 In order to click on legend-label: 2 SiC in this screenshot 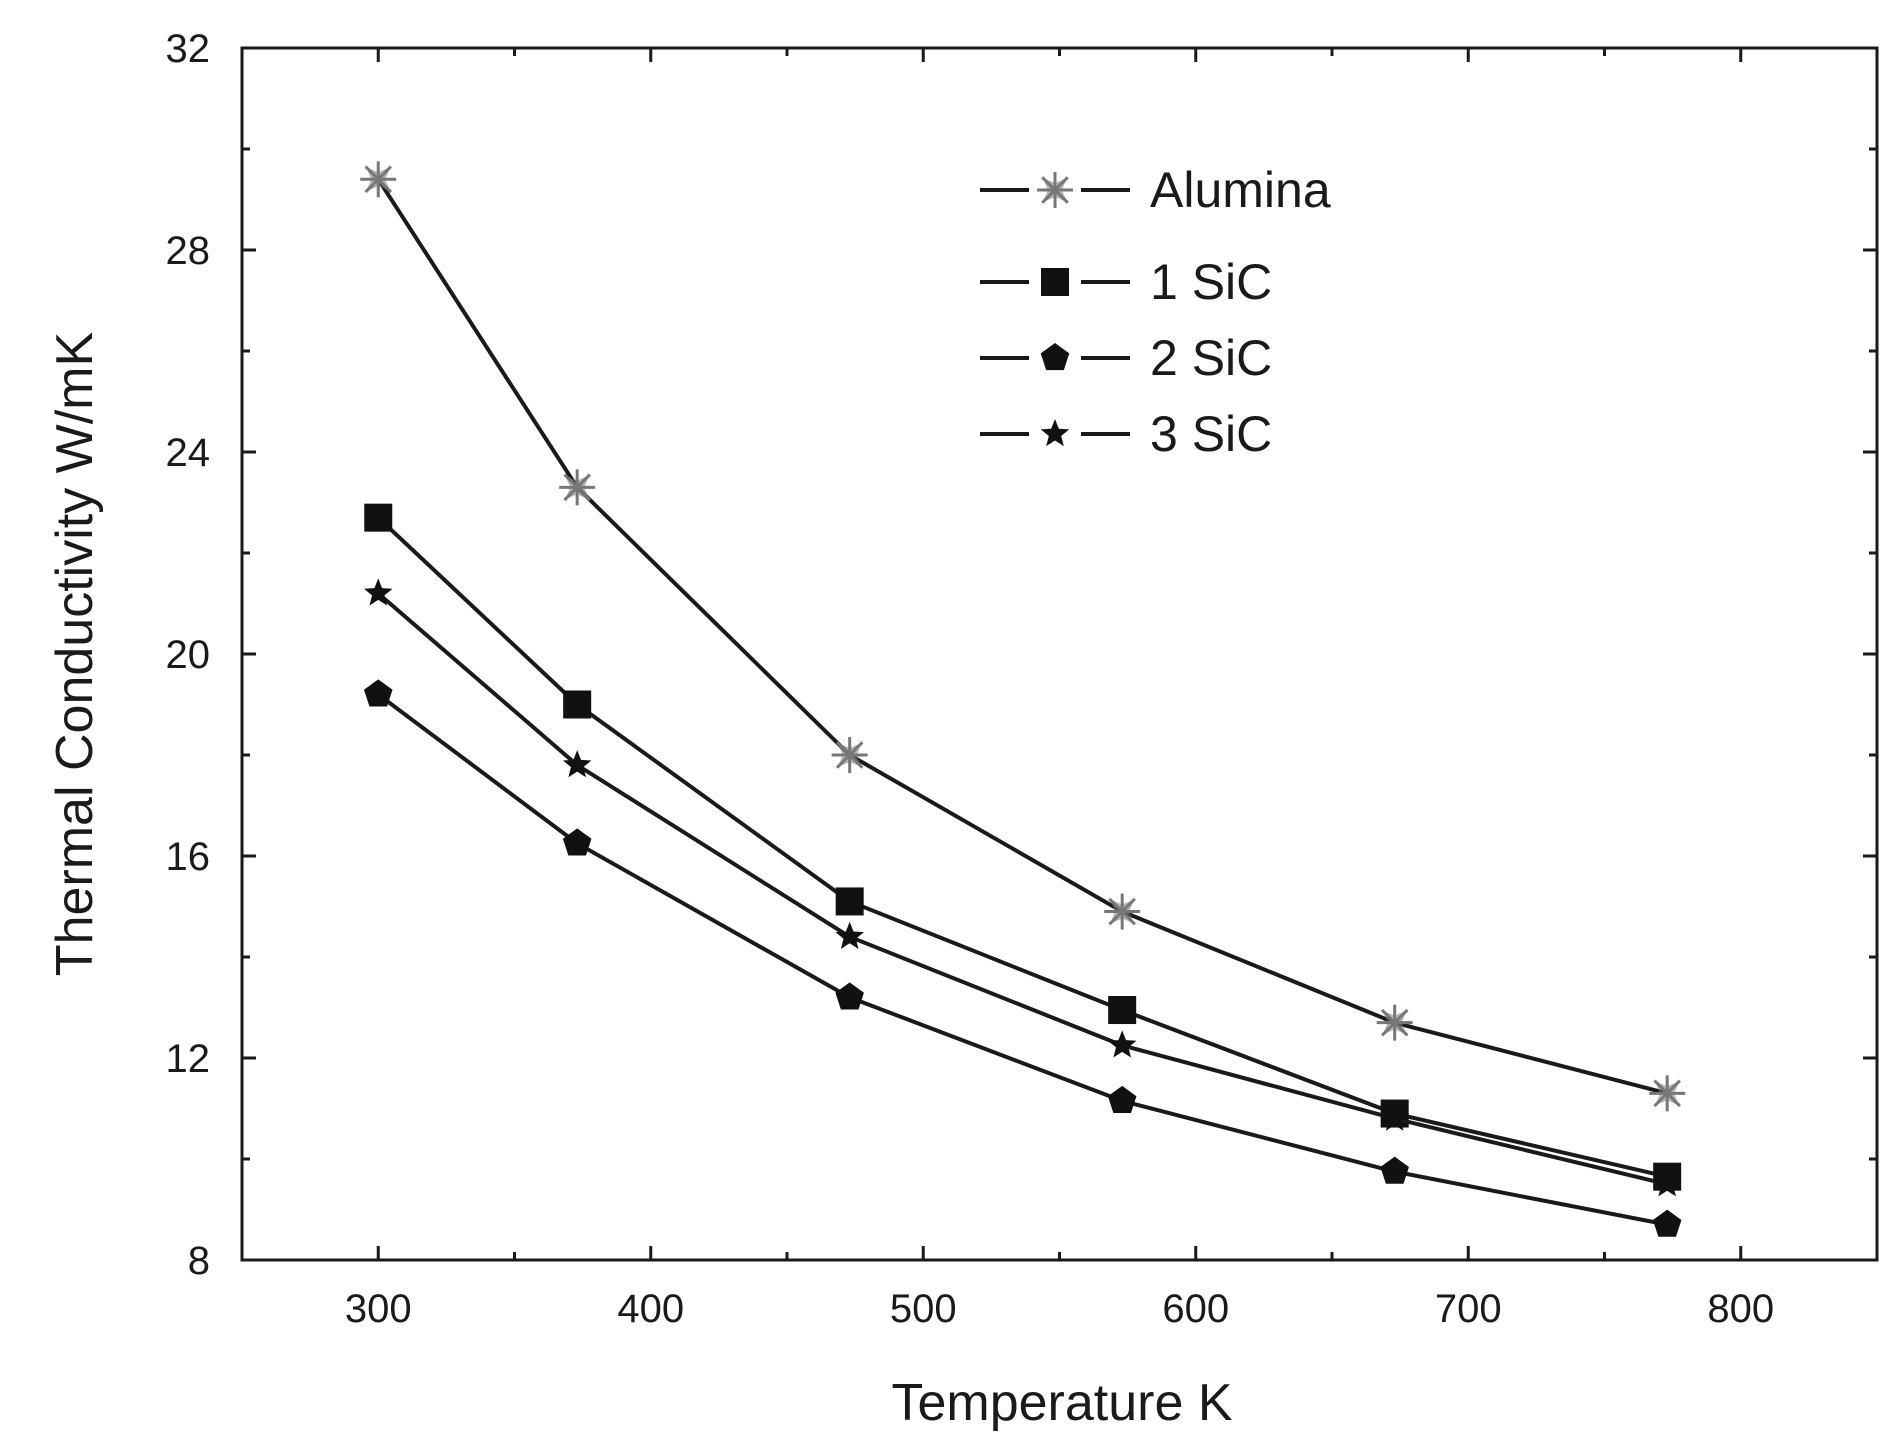, I will do `click(1211, 358)`.